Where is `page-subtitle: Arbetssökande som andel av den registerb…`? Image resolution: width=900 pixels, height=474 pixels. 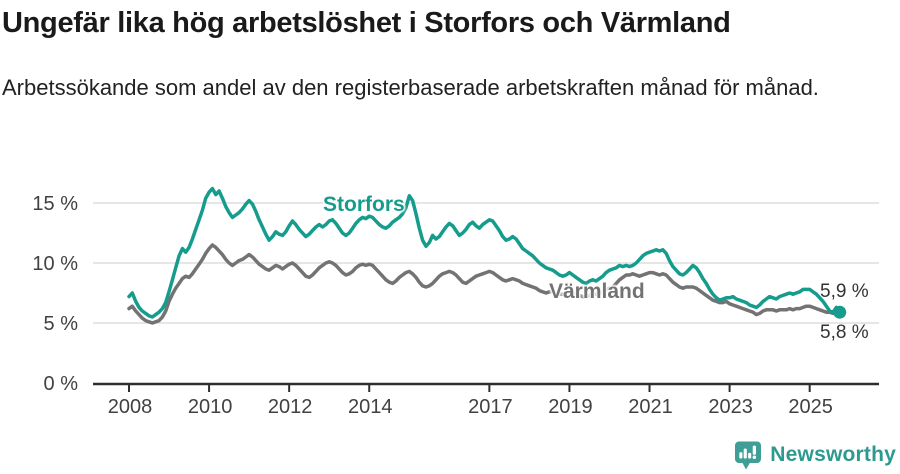
page-subtitle: Arbetssökande som andel av den registerb… is located at coordinates (410, 87).